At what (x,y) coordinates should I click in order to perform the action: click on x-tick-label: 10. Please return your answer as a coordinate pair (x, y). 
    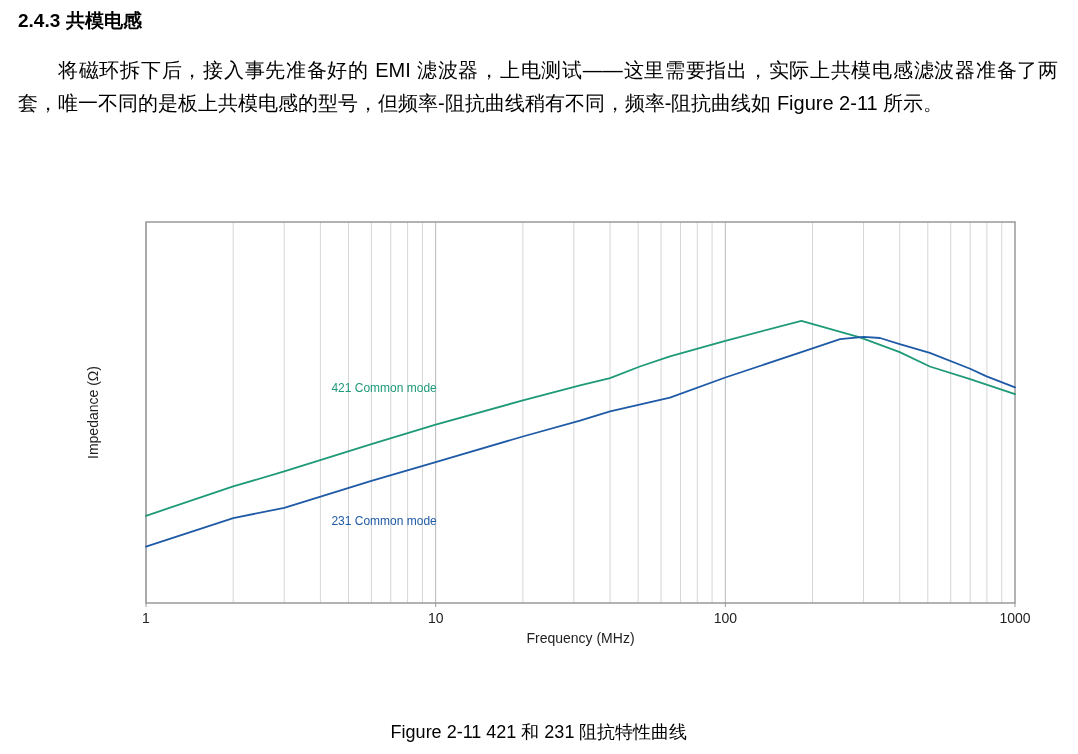
    Looking at the image, I should click on (435, 618).